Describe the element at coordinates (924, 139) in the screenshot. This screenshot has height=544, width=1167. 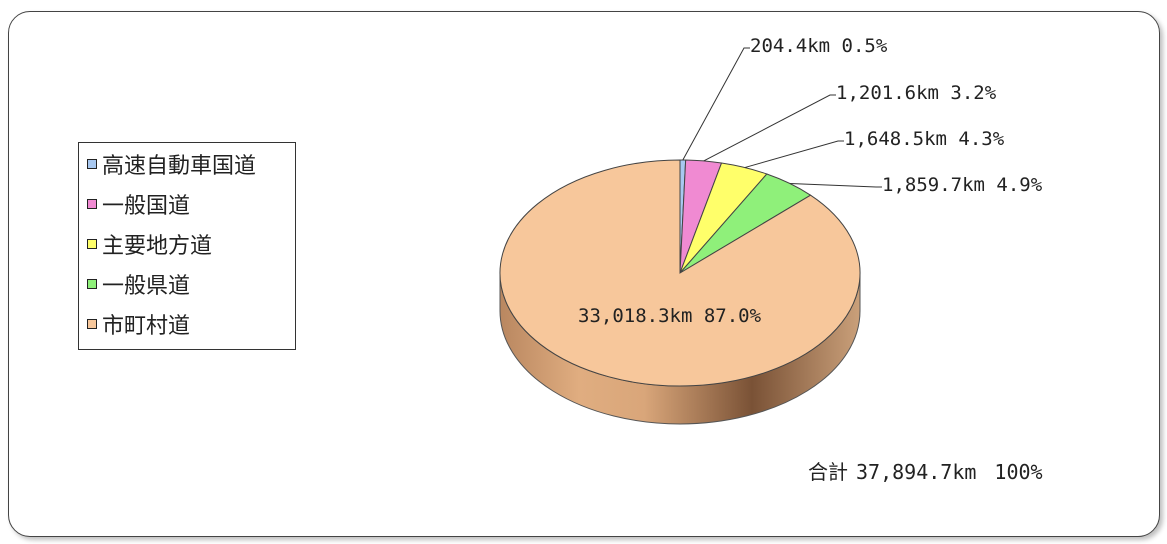
I see `slice-label-2: 1,648.5km 4.3%` at that location.